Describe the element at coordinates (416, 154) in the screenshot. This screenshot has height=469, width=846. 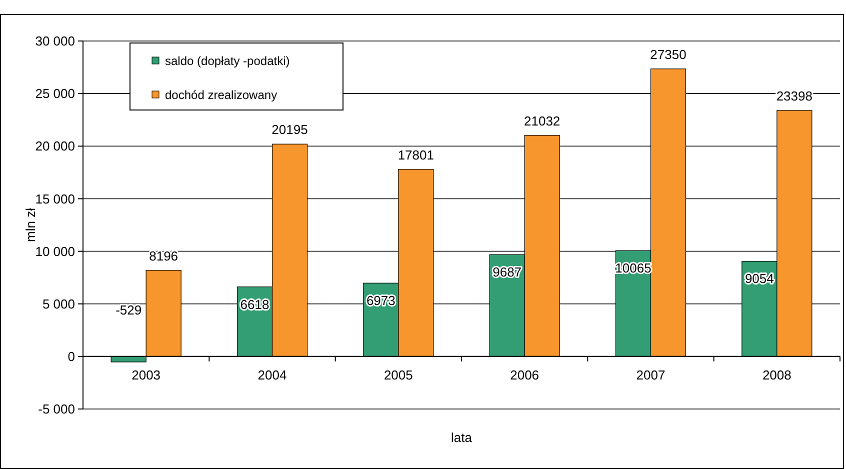
I see `data-label: 17801` at that location.